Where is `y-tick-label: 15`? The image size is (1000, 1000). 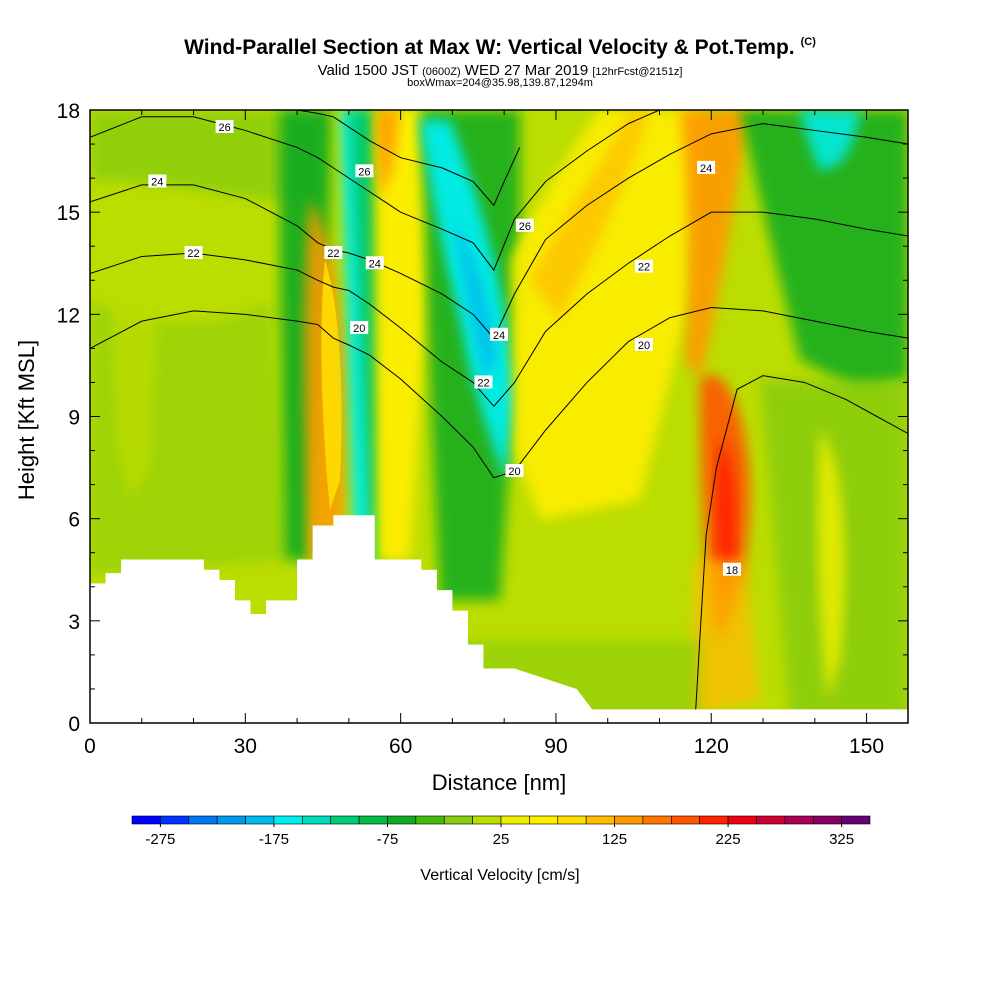
y-tick-label: 15 is located at coordinates (68, 213).